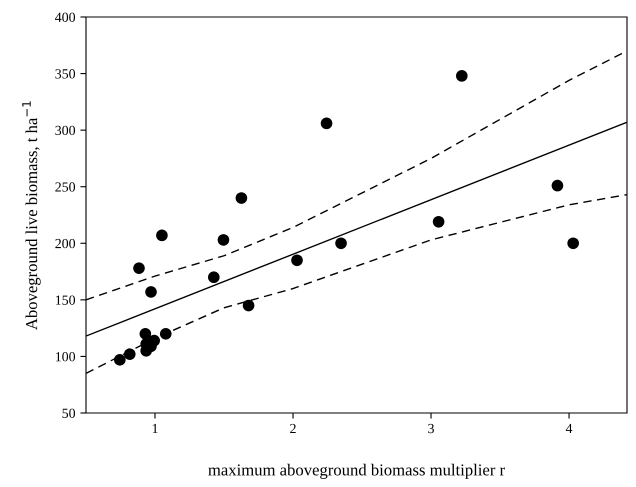 Image resolution: width=636 pixels, height=487 pixels. Describe the element at coordinates (65, 131) in the screenshot. I see `y-tick-label: 300` at that location.